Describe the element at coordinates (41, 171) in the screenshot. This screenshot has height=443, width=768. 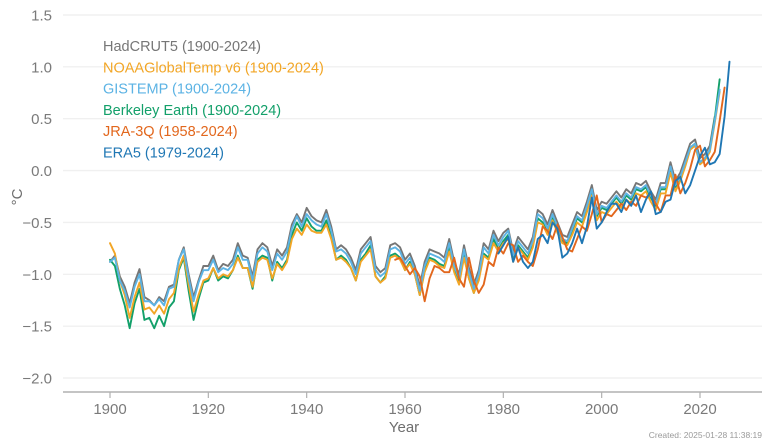
I see `y-tick-label: 0.0` at that location.